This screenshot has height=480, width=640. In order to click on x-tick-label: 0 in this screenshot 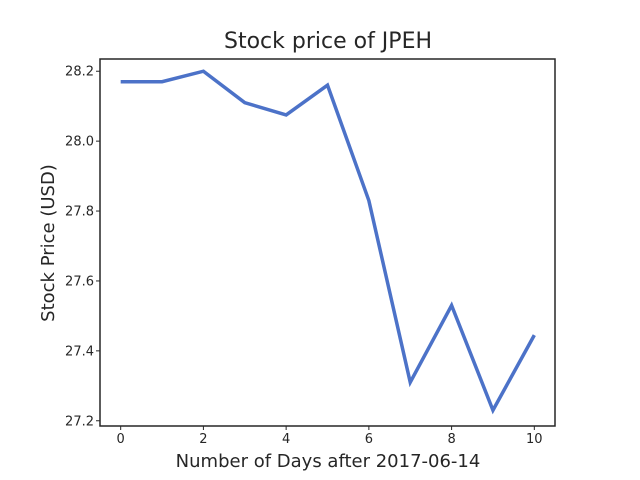, I will do `click(121, 439)`.